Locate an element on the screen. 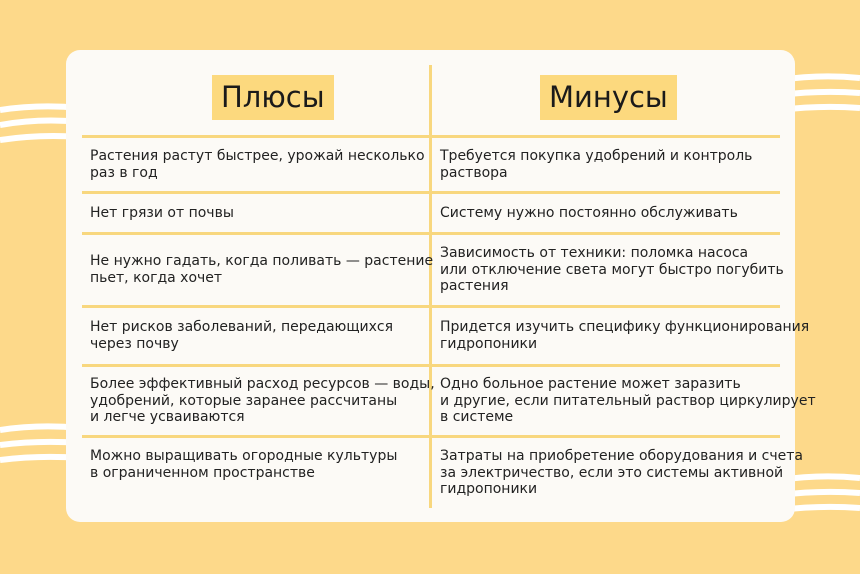  table-cell: Нет грязи от почвы is located at coordinates (256, 213).